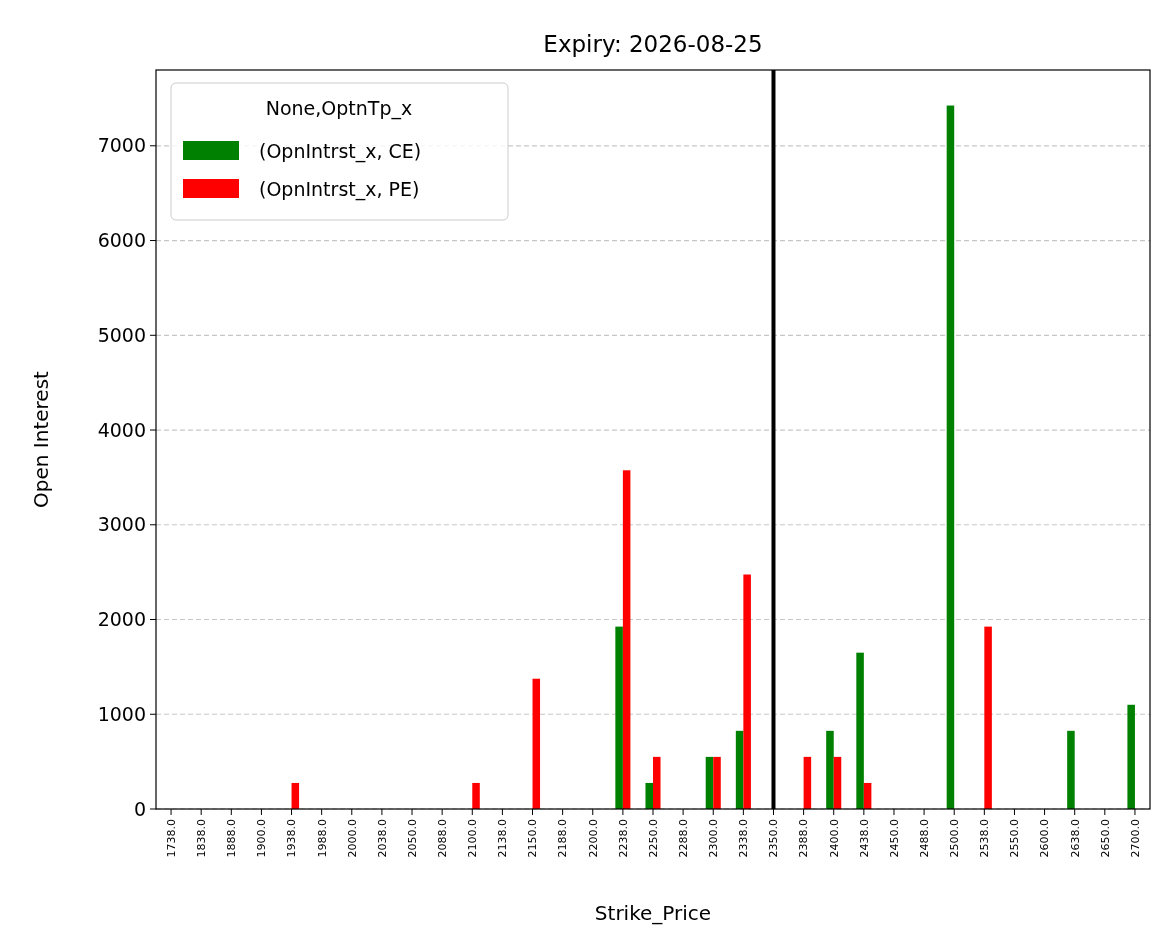 This screenshot has height=939, width=1161. What do you see at coordinates (232, 838) in the screenshot?
I see `x-tick-label: 1888.0` at bounding box center [232, 838].